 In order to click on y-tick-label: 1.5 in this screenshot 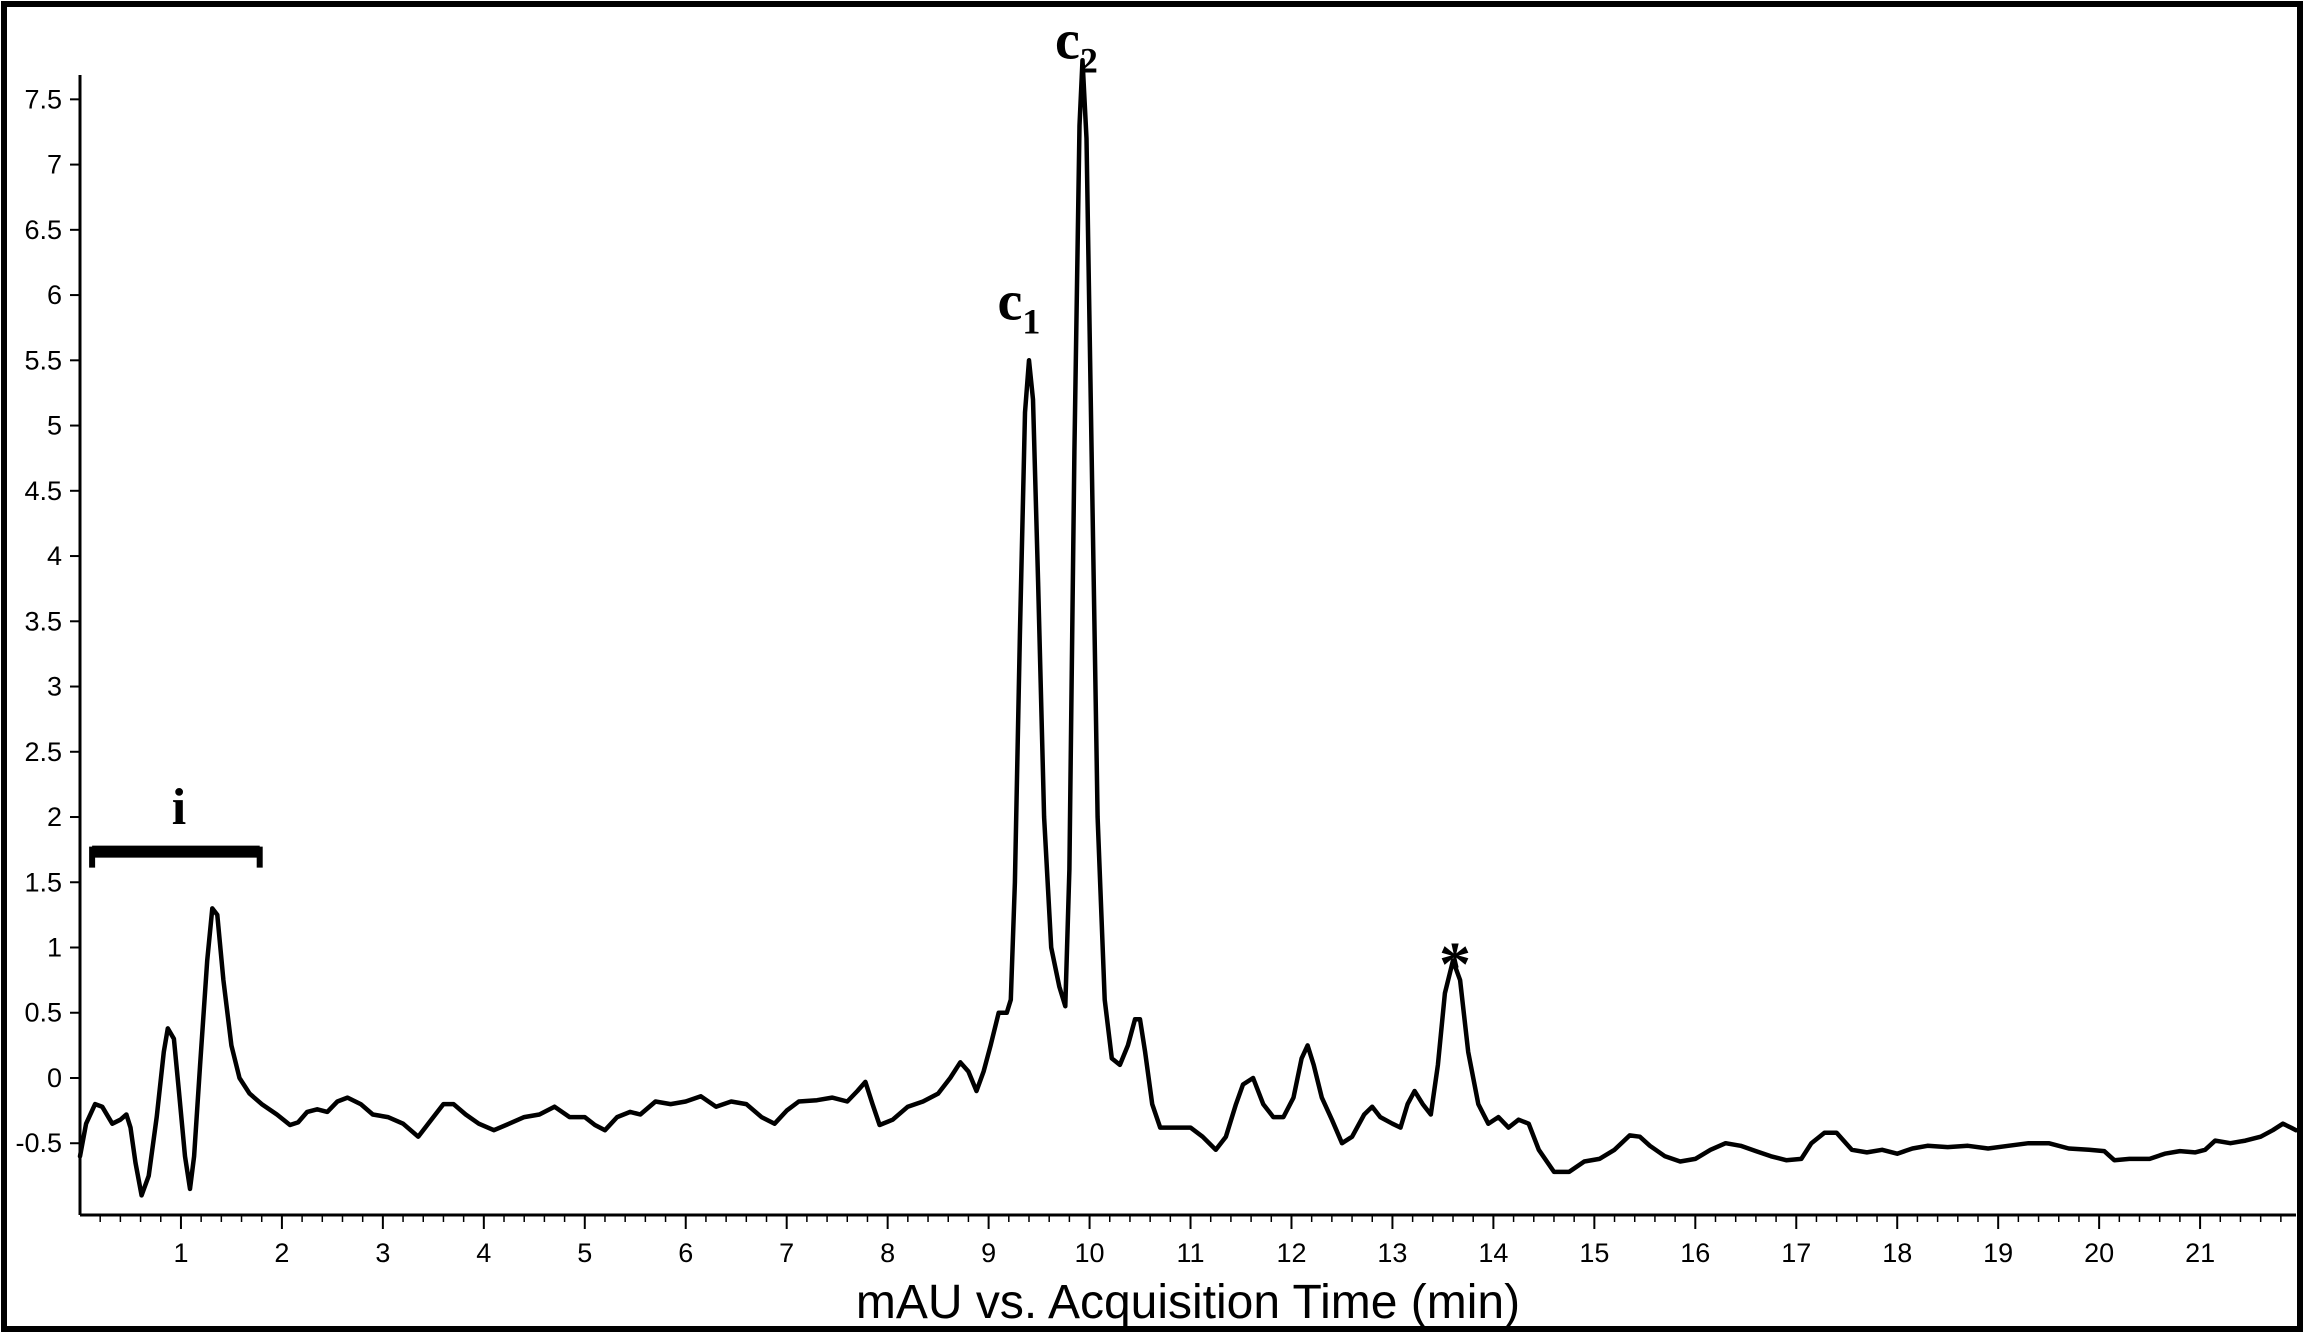, I will do `click(43, 882)`.